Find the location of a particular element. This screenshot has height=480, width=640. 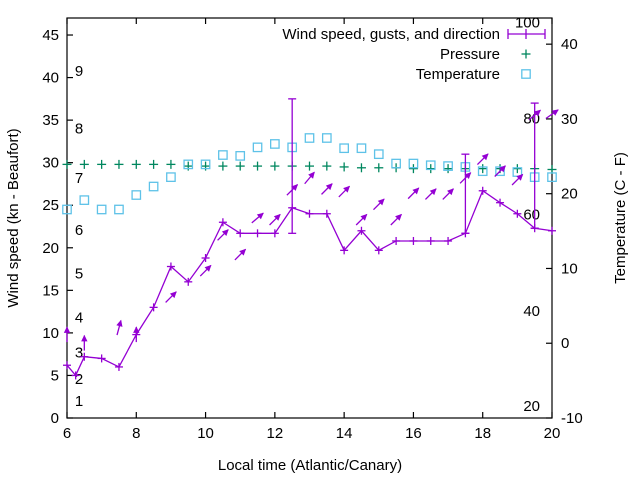

beaufort-scale-labels: 1 2 3 4 5 6 7 8 9 is located at coordinates (79, 236).